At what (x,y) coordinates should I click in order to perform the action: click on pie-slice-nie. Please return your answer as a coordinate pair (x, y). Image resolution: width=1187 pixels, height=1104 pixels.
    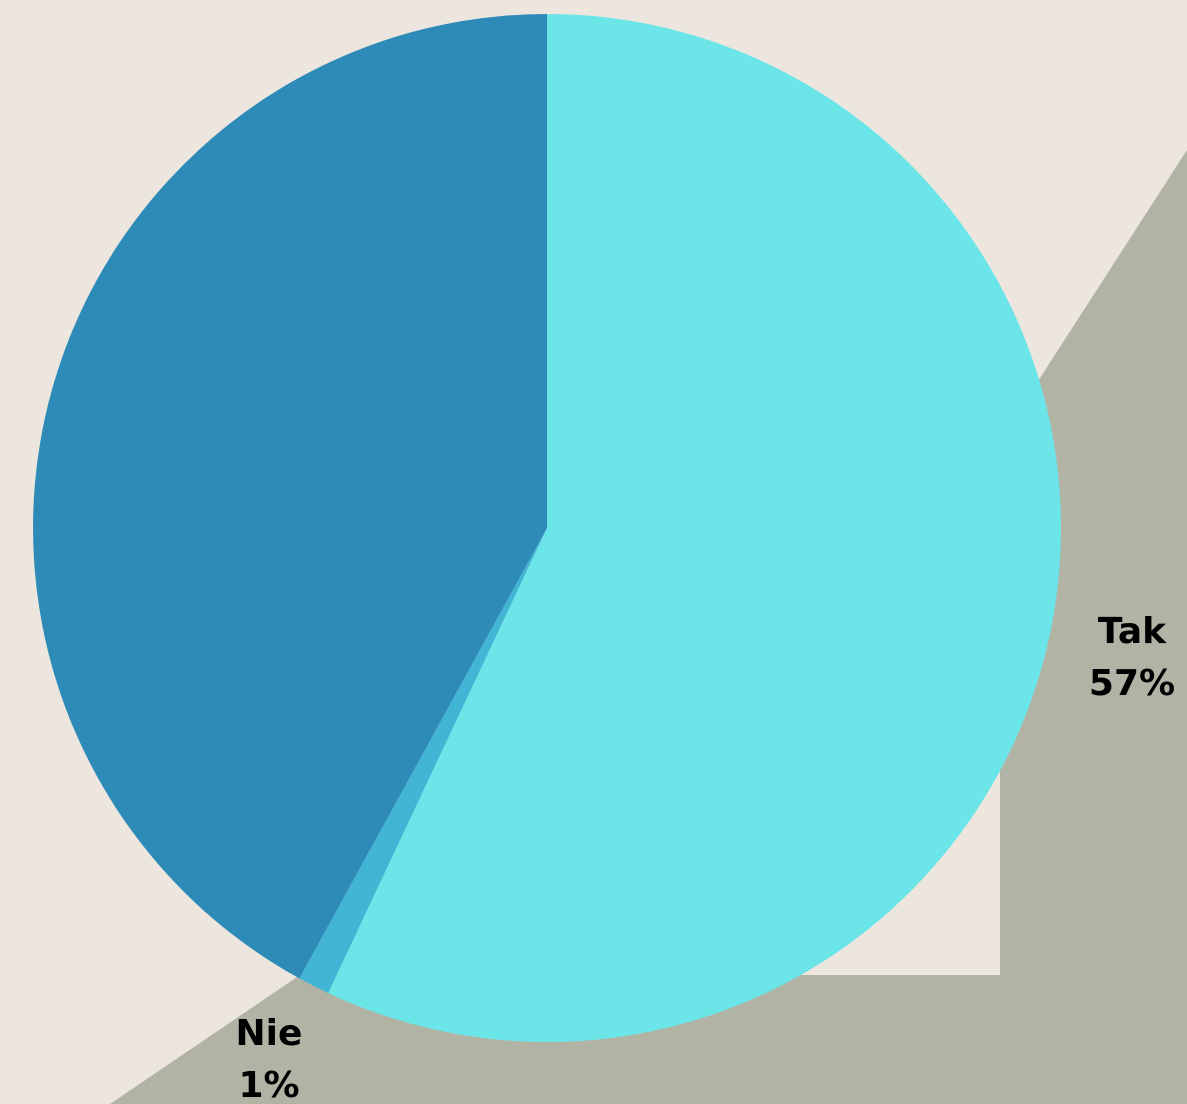
    Looking at the image, I should click on (423, 761).